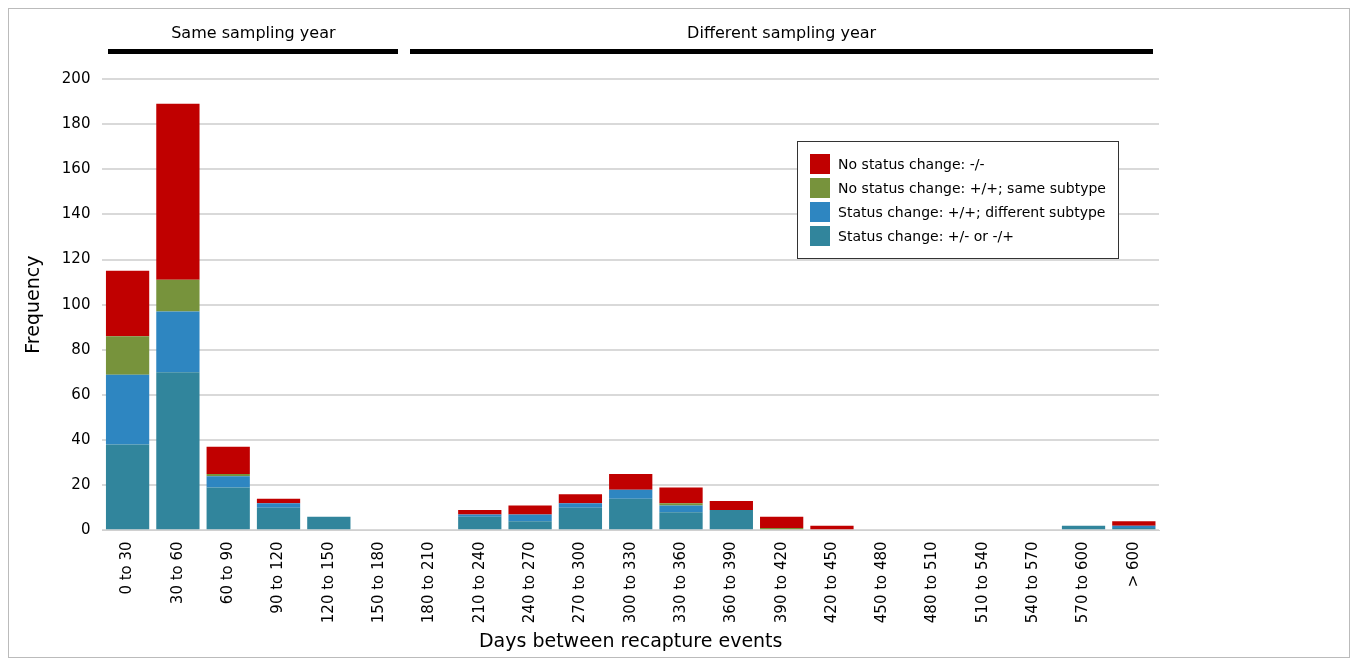  Describe the element at coordinates (76, 213) in the screenshot. I see `y-tick-label: 140` at that location.